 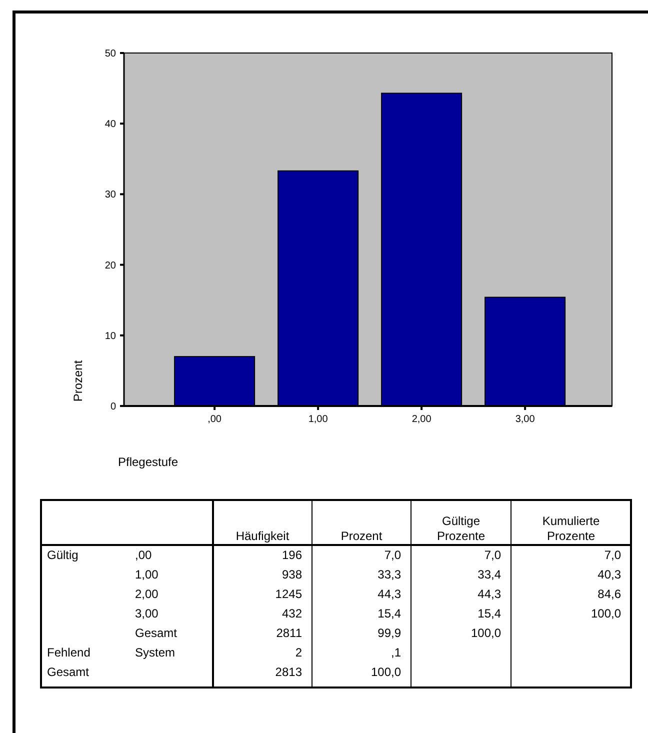 What do you see at coordinates (610, 575) in the screenshot?
I see `text: 40,3` at bounding box center [610, 575].